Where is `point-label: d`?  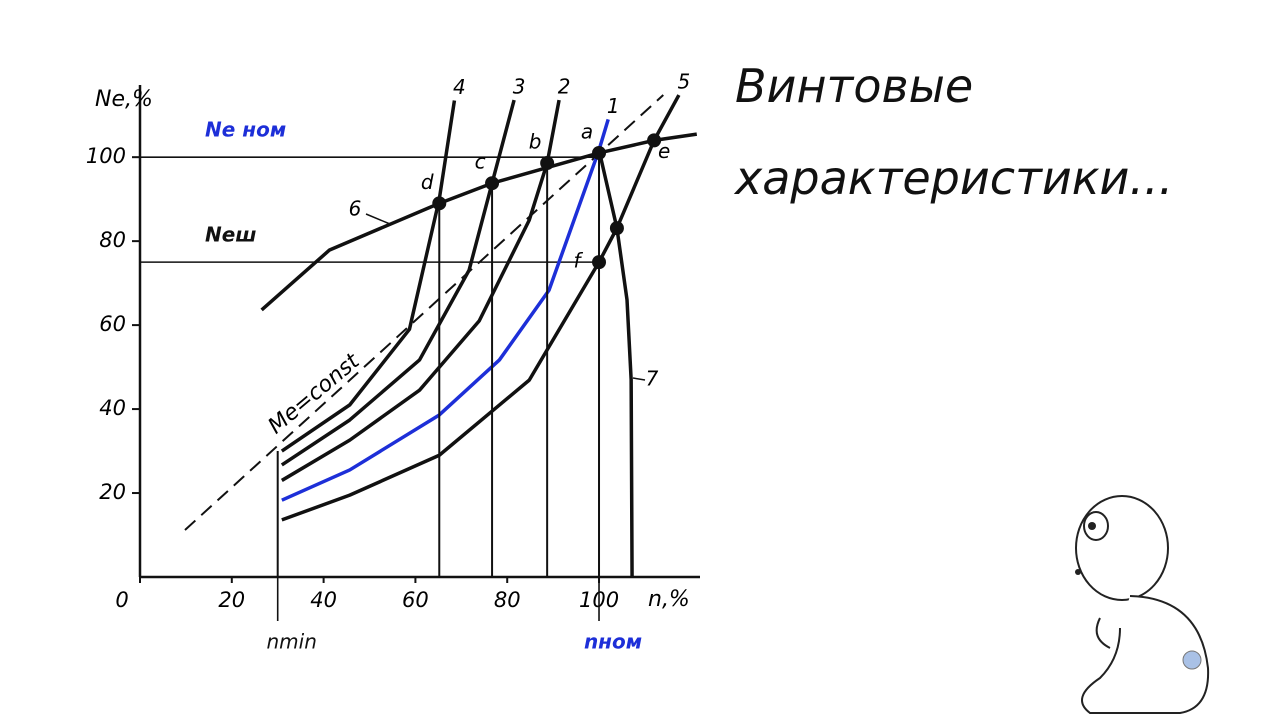
point-label: d is located at coordinates (427, 182).